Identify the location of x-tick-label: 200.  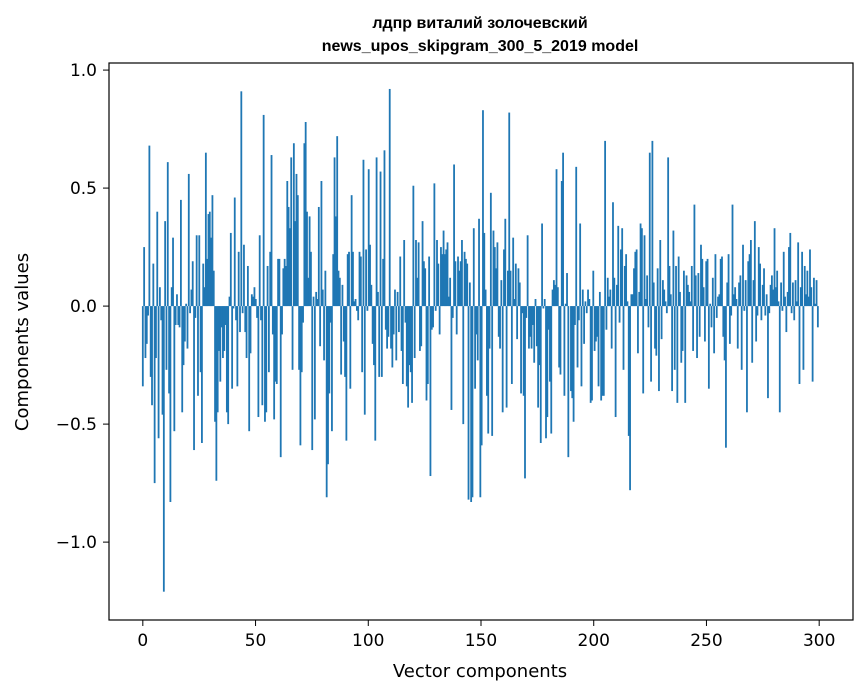
(594, 641).